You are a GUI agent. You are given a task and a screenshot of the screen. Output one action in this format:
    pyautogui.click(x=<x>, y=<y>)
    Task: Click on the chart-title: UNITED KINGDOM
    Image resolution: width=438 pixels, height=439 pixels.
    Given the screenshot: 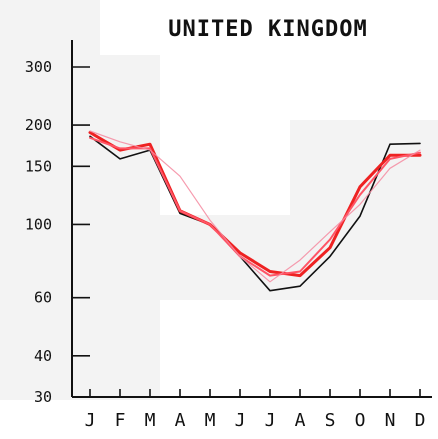 What is the action you would take?
    pyautogui.click(x=267, y=29)
    